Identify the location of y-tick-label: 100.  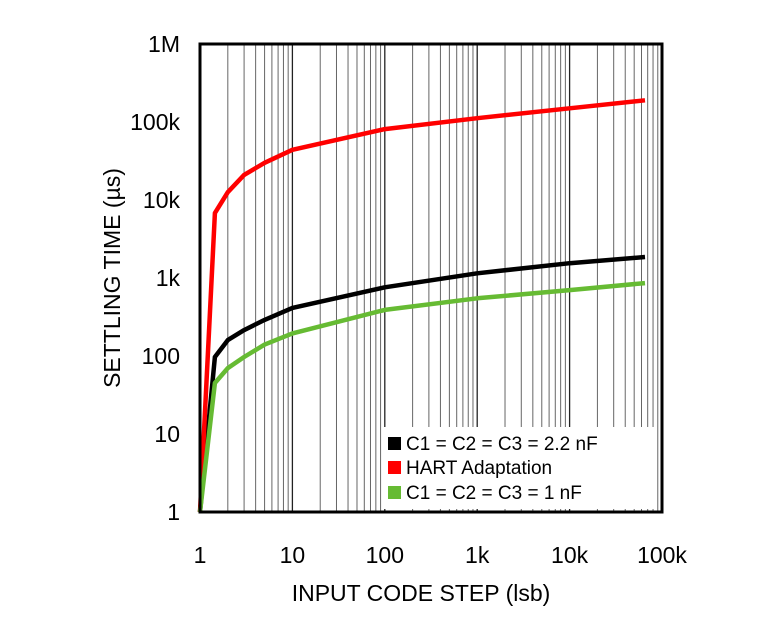
(161, 356).